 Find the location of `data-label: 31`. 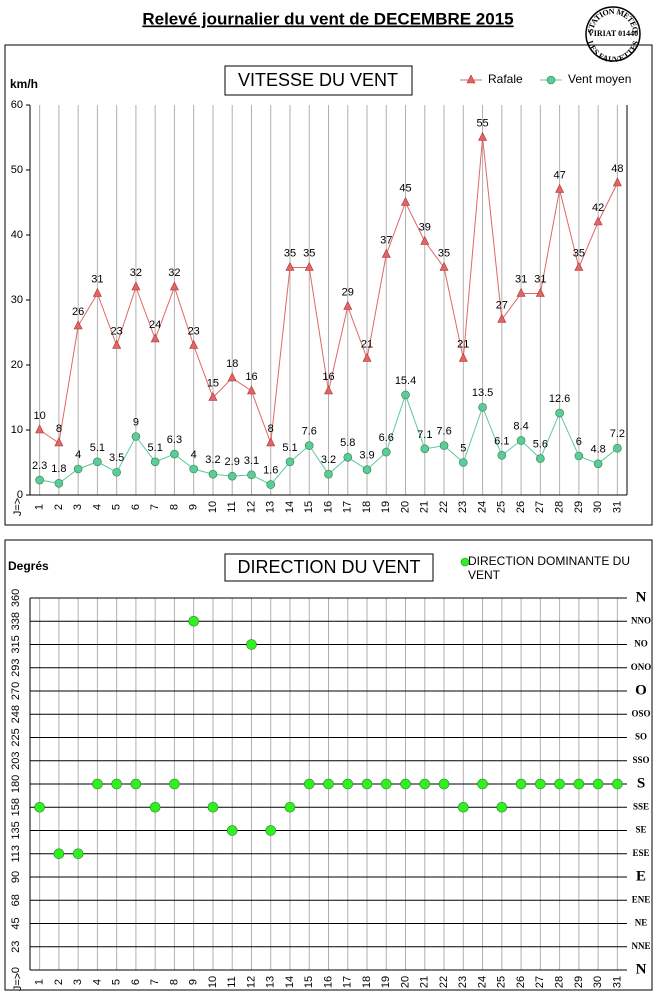

data-label: 31 is located at coordinates (540, 279).